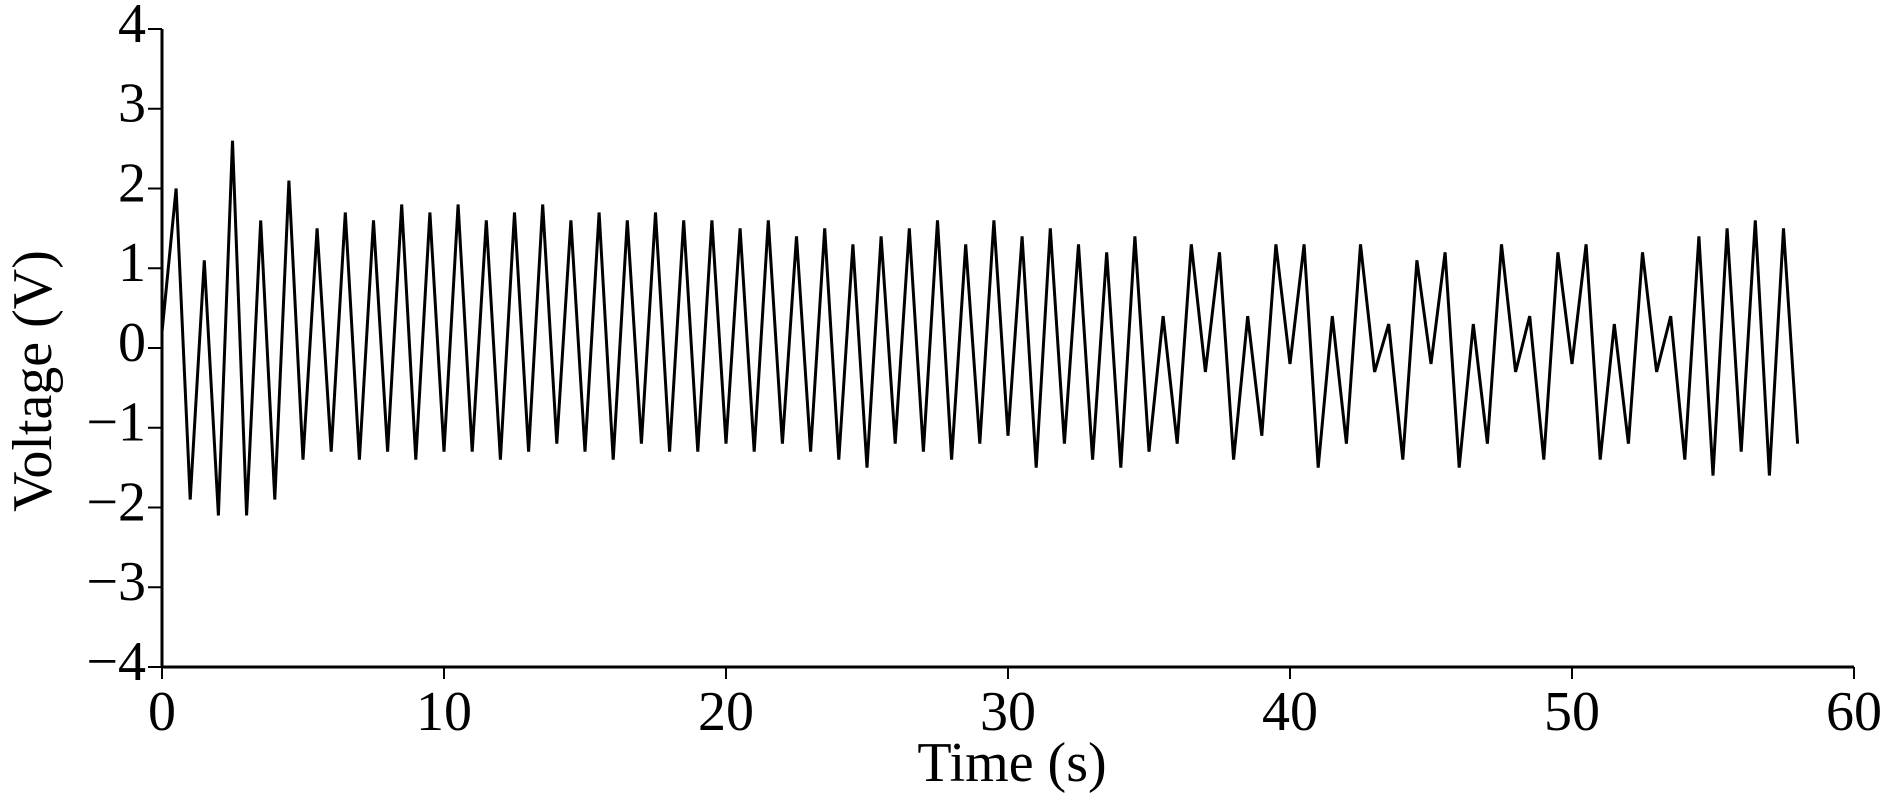 This screenshot has width=1897, height=810. What do you see at coordinates (132, 263) in the screenshot?
I see `y-tick-label: 1` at bounding box center [132, 263].